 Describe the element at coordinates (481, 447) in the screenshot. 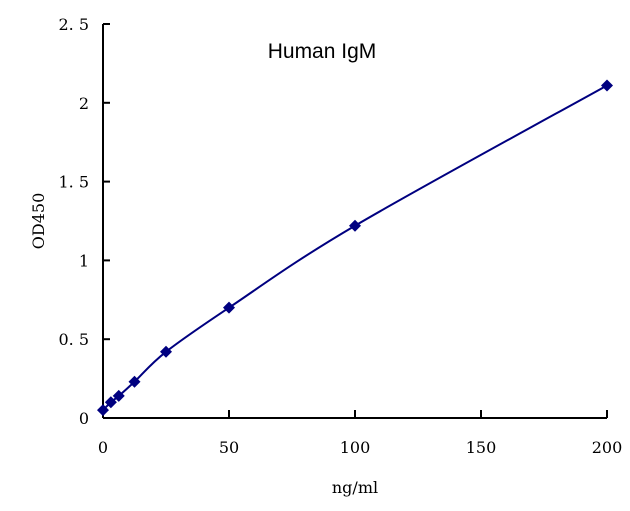

I see `x-tick-label: 150` at that location.